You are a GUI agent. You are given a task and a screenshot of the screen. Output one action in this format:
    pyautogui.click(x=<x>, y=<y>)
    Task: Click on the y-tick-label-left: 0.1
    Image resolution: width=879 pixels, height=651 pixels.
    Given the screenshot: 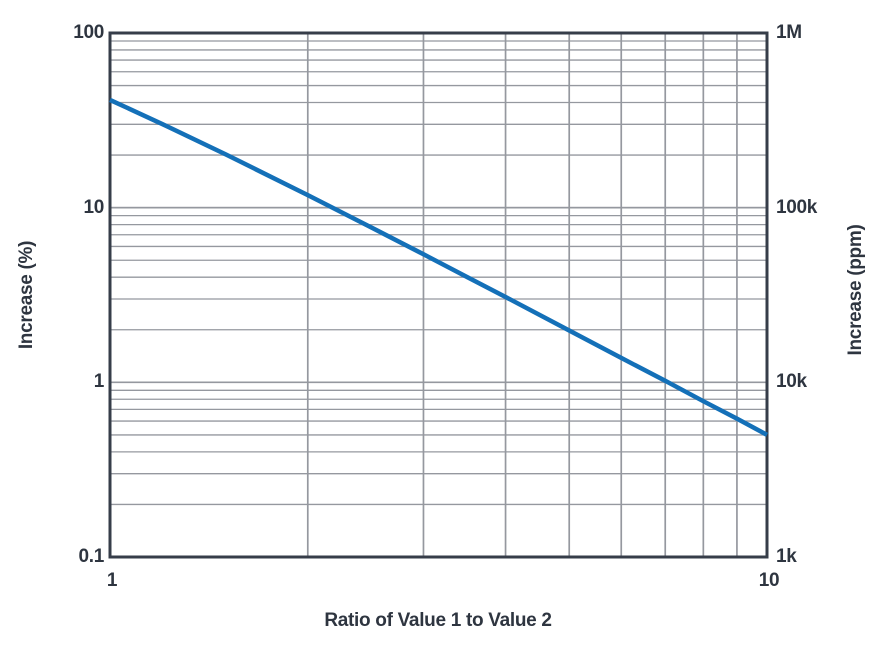 What is the action you would take?
    pyautogui.click(x=91, y=556)
    